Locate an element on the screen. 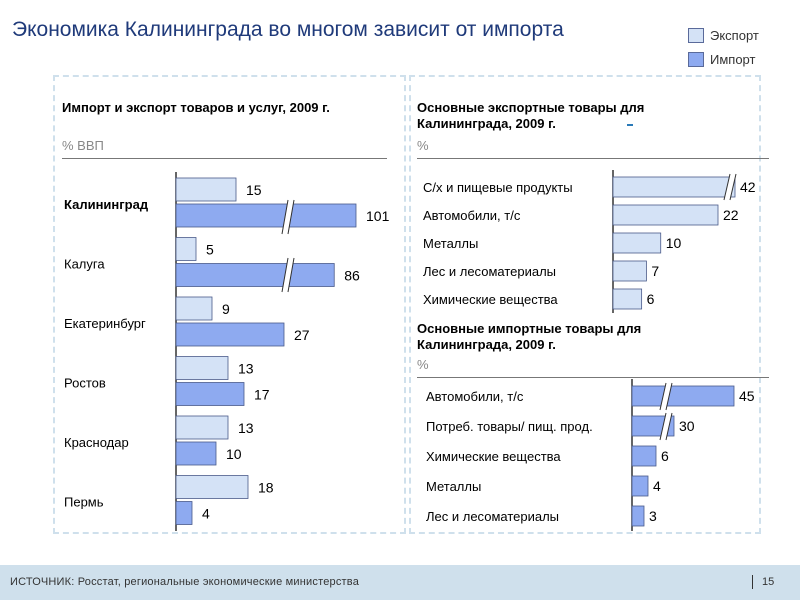  chart1-category-label: Пермь is located at coordinates (84, 502).